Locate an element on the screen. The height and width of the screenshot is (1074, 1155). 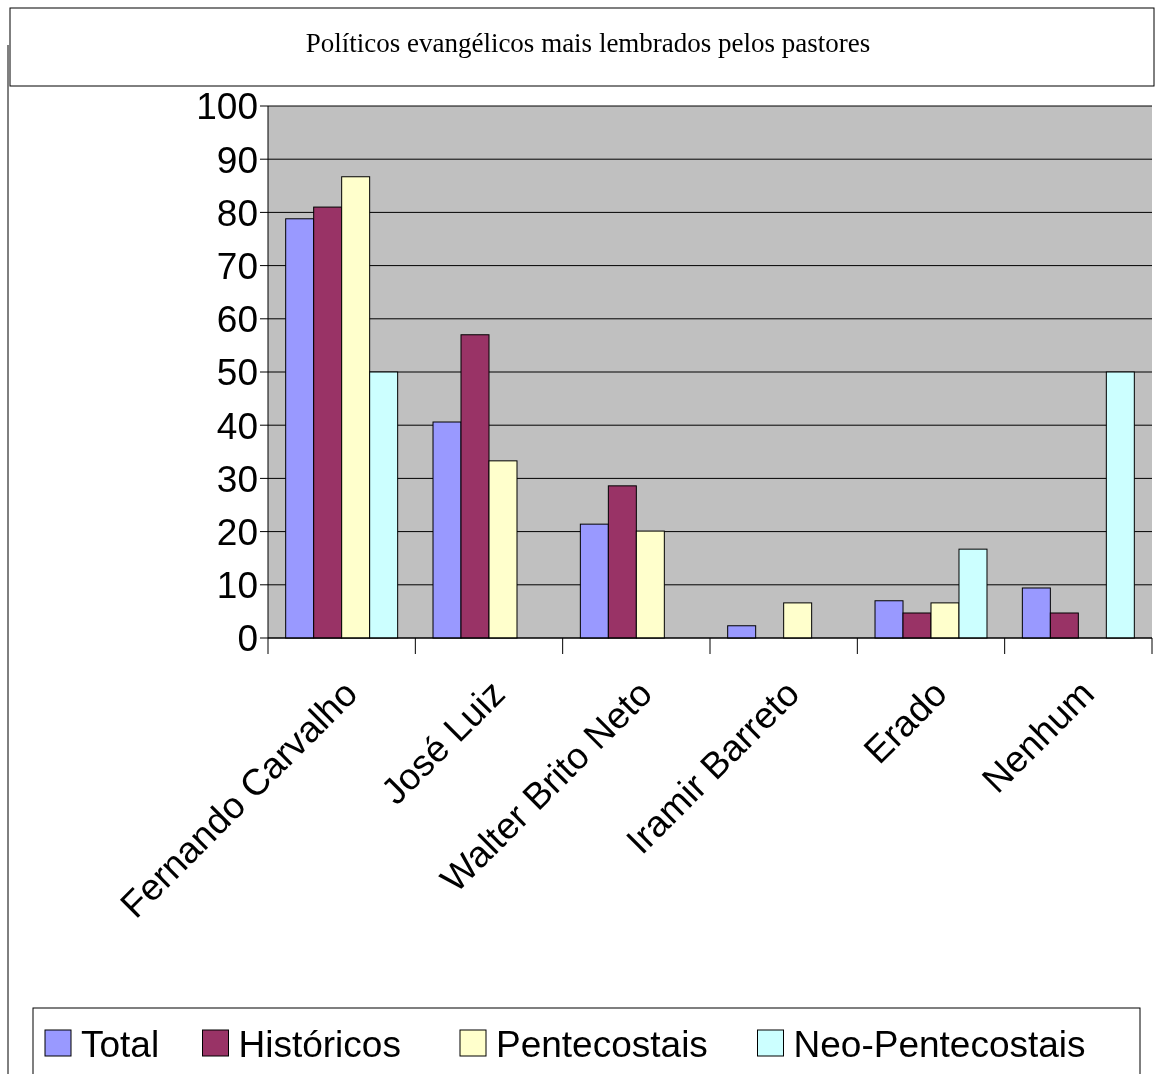
y-tick-label: 70 is located at coordinates (237, 266).